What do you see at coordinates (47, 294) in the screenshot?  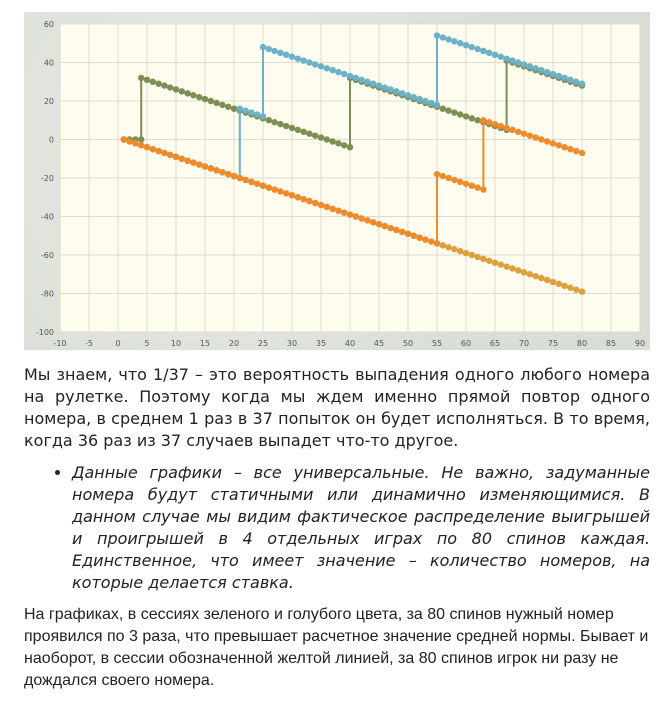 I see `y-tick-label: -80` at bounding box center [47, 294].